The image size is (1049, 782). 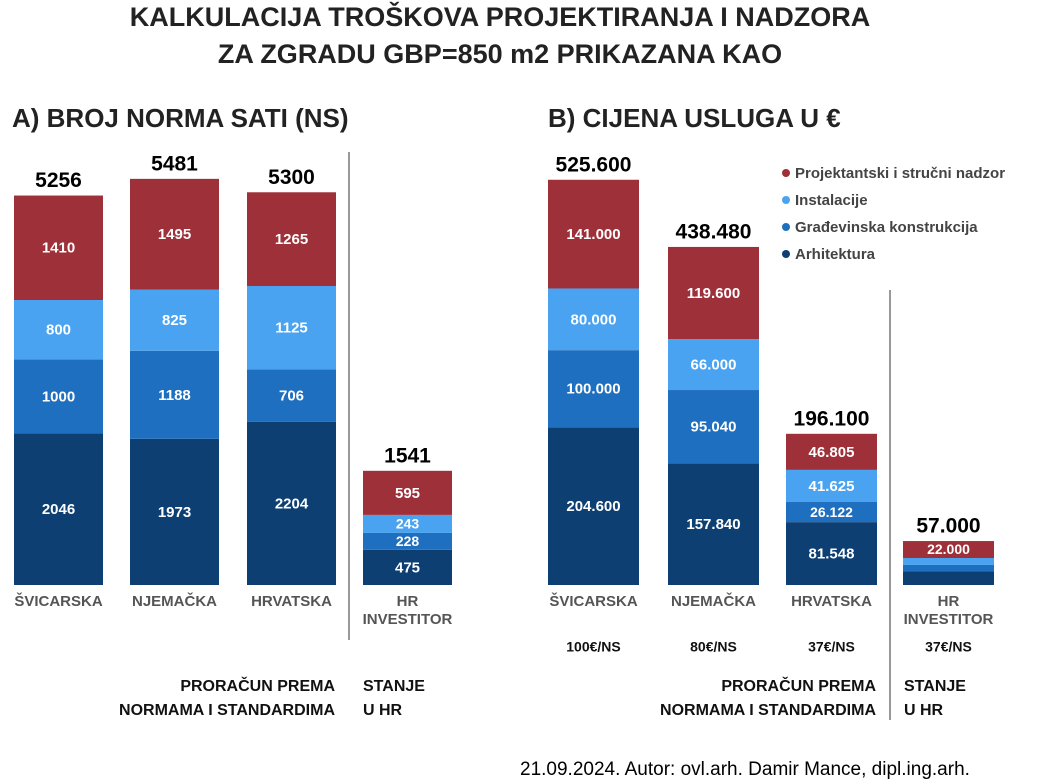 I want to click on segment-label: 475, so click(x=407, y=567).